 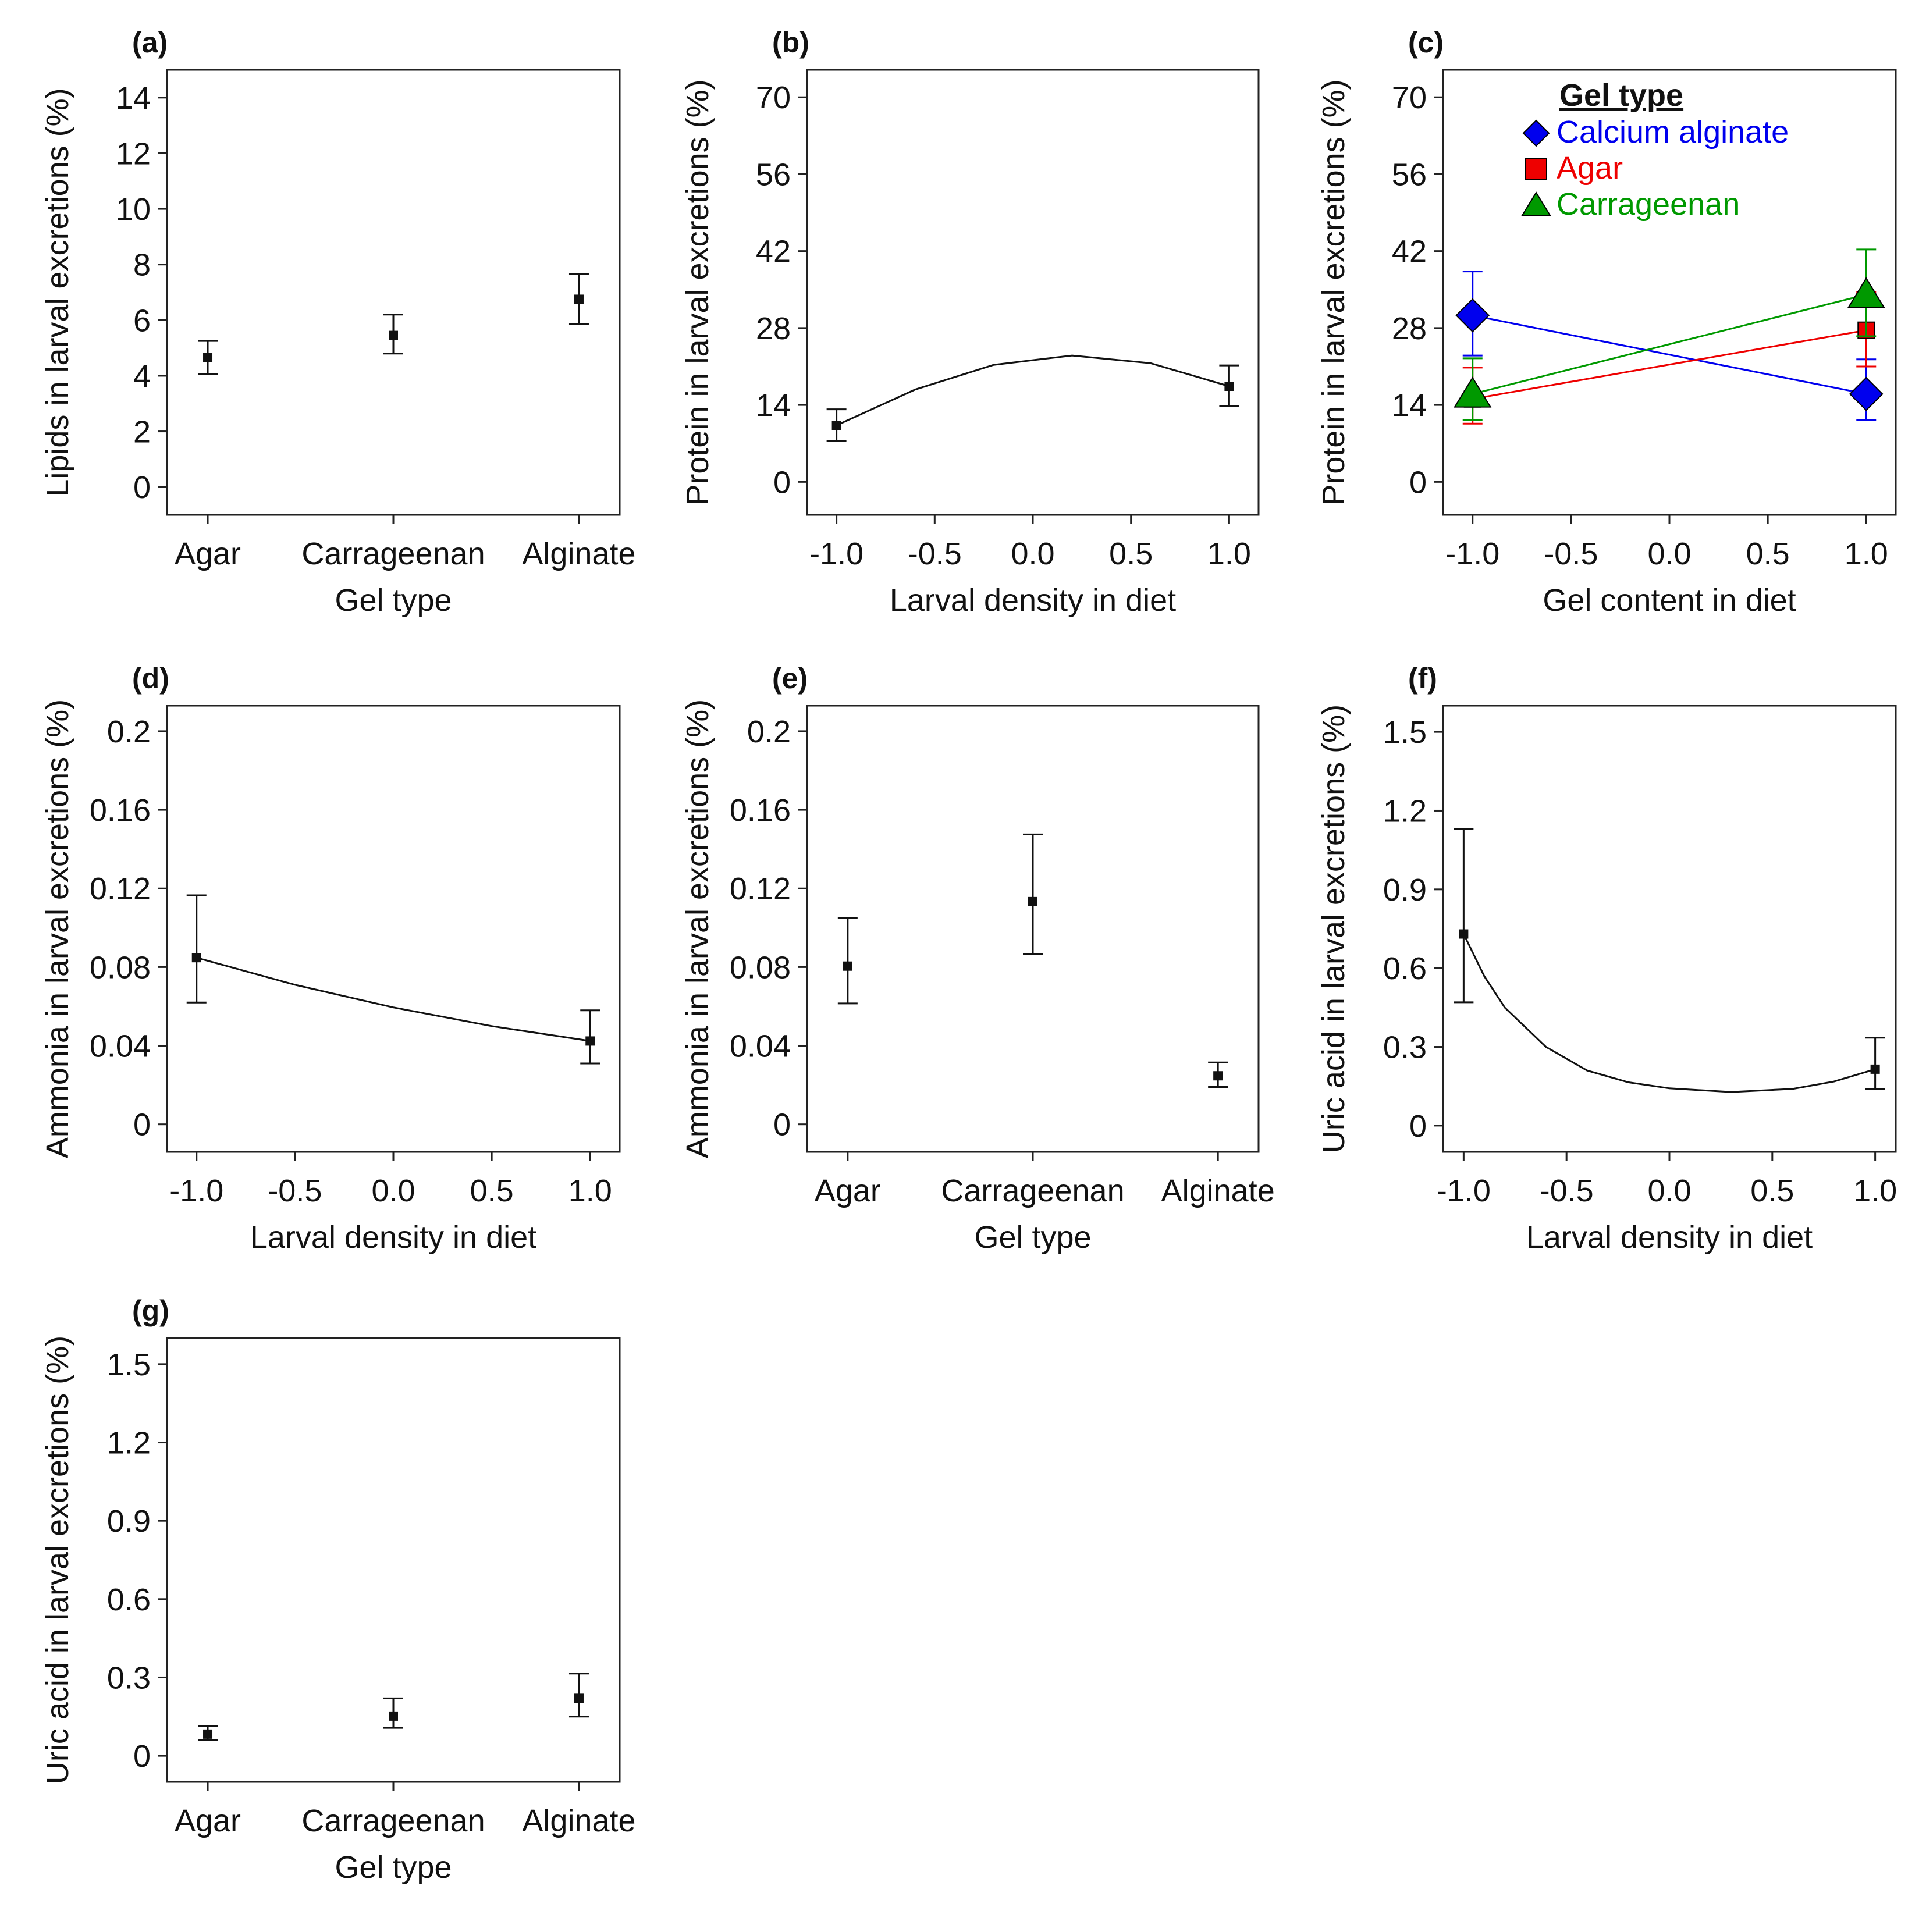 What do you see at coordinates (1422, 679) in the screenshot?
I see `panel-label: (f)` at bounding box center [1422, 679].